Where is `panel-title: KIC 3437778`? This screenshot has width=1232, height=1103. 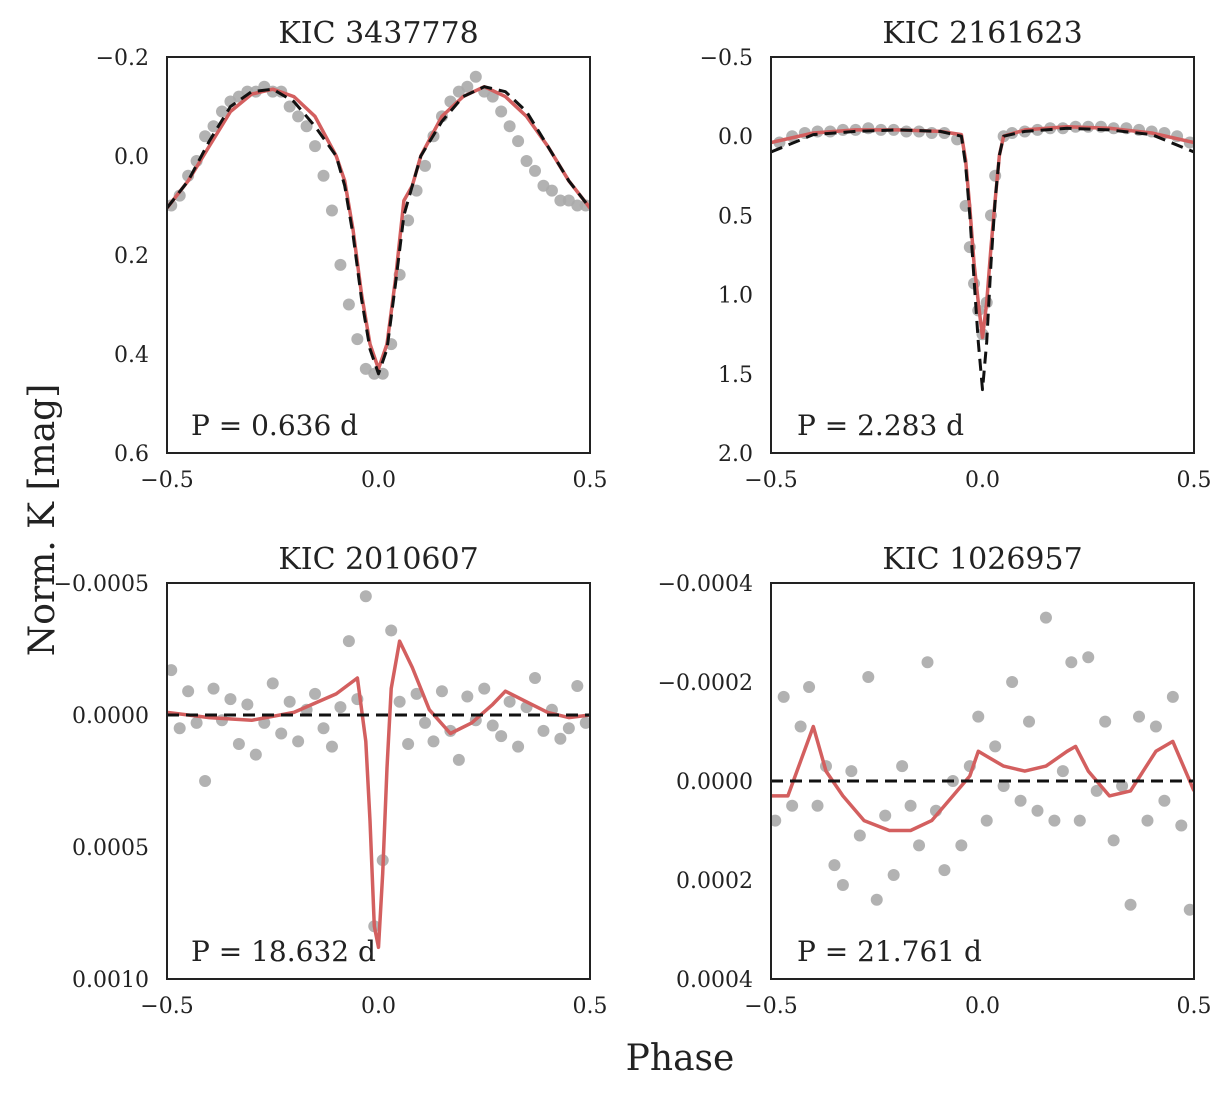
panel-title: KIC 3437778 is located at coordinates (378, 33).